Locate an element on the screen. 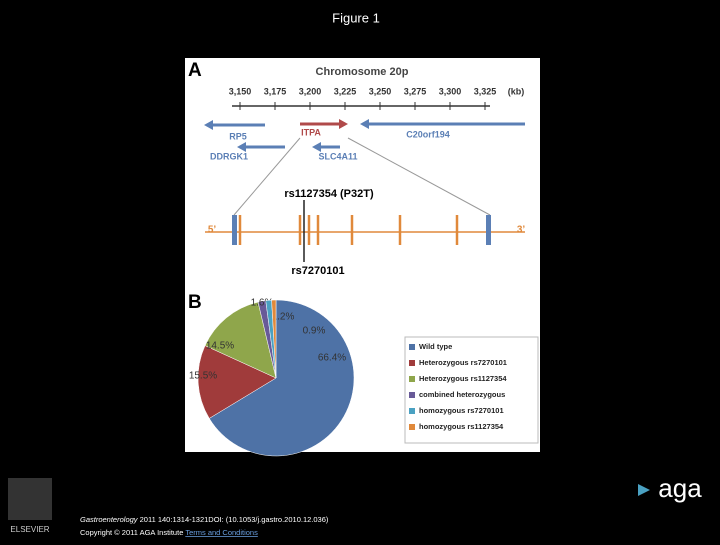  chromosome-tick-label: 3,275 is located at coordinates (415, 91).